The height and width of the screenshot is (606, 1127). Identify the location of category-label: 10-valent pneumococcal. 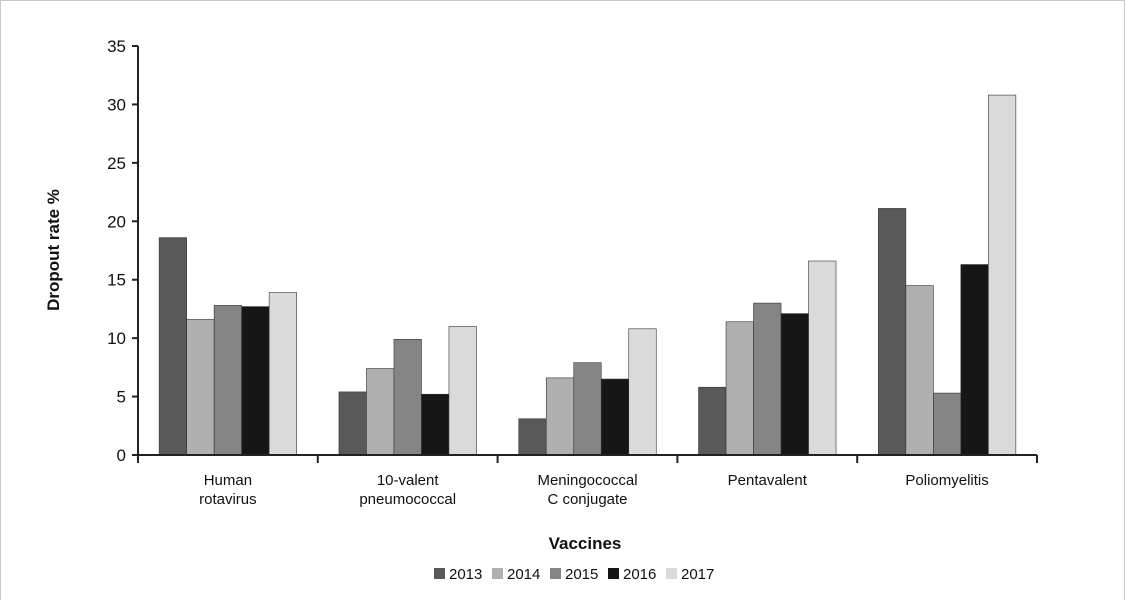
(407, 490).